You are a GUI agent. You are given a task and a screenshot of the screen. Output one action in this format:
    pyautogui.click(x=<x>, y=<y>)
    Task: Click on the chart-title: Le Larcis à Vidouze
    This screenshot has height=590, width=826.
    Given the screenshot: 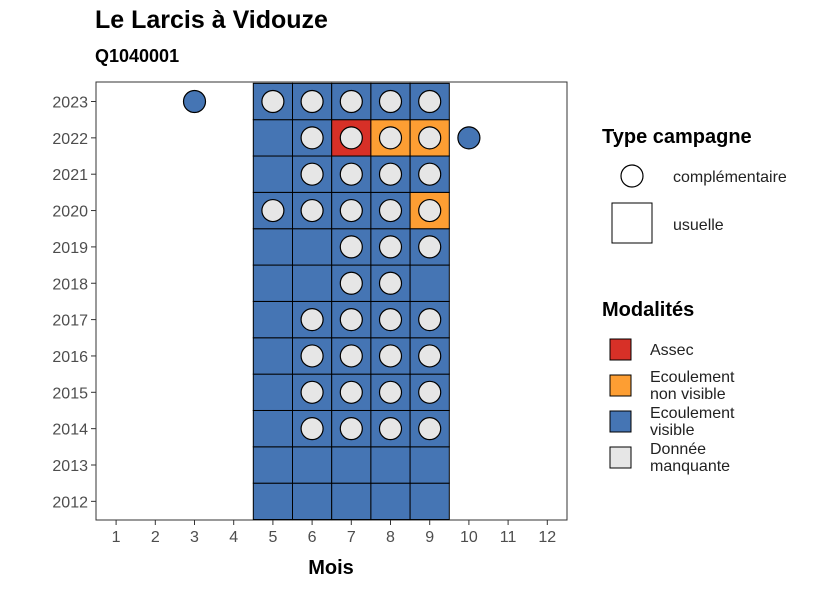 What is the action you would take?
    pyautogui.click(x=211, y=20)
    